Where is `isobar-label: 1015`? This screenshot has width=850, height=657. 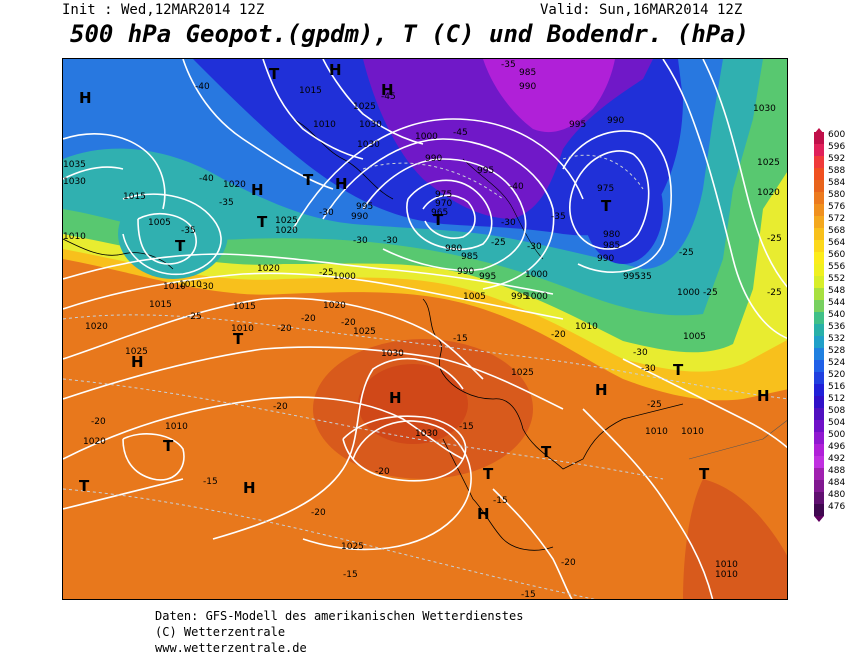 isobar-label: 1015 is located at coordinates (244, 307).